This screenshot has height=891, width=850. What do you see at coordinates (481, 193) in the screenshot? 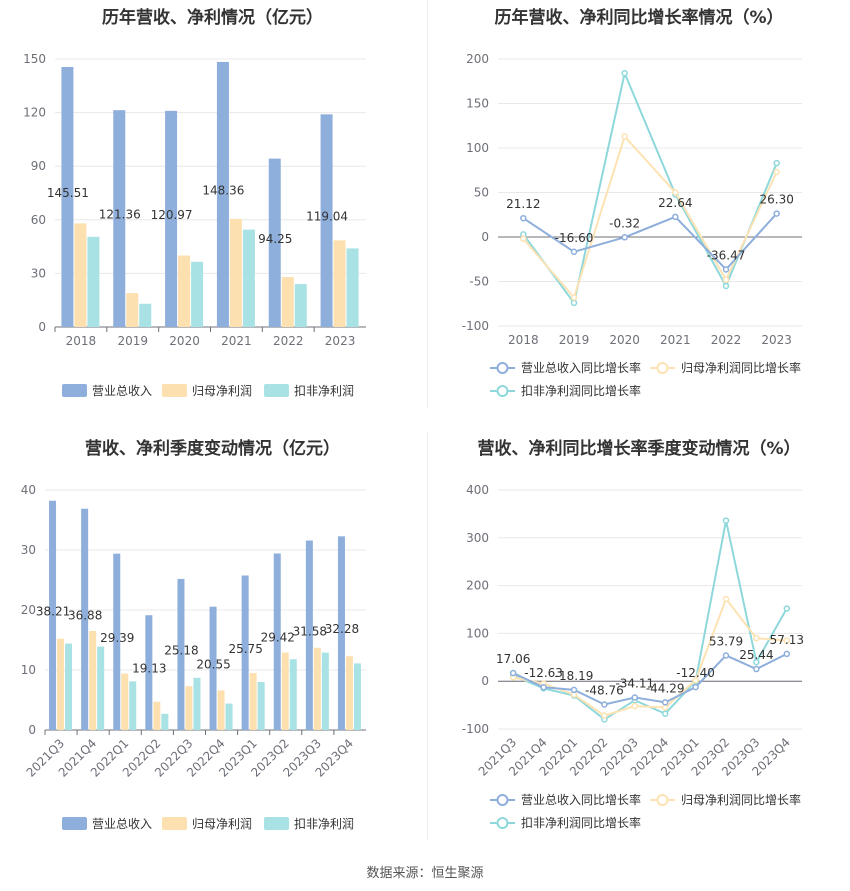
I see `y-tick-label: 50` at bounding box center [481, 193].